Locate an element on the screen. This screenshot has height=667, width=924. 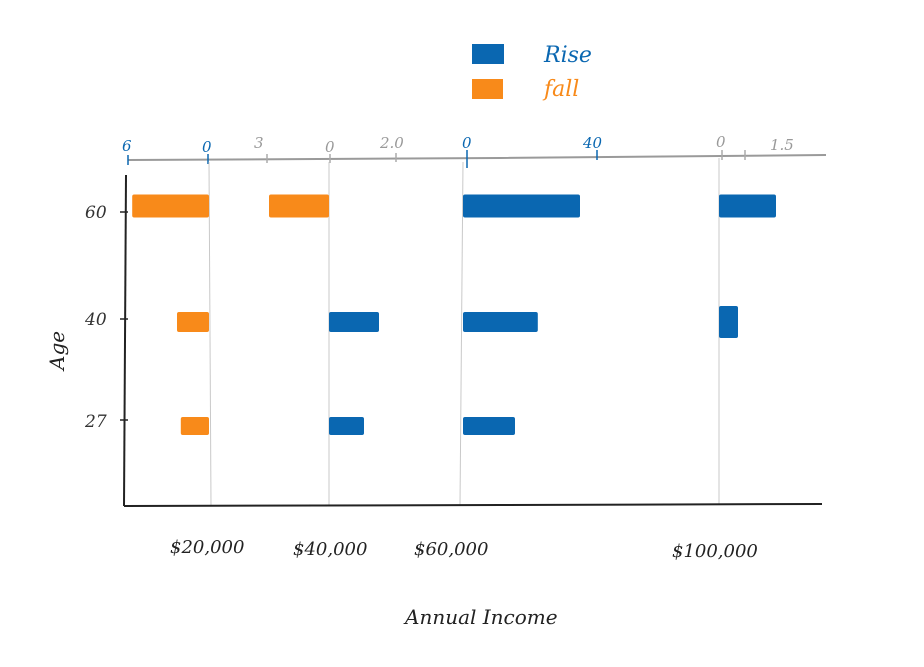
top-tick-label: 1.5 is located at coordinates (782, 145).